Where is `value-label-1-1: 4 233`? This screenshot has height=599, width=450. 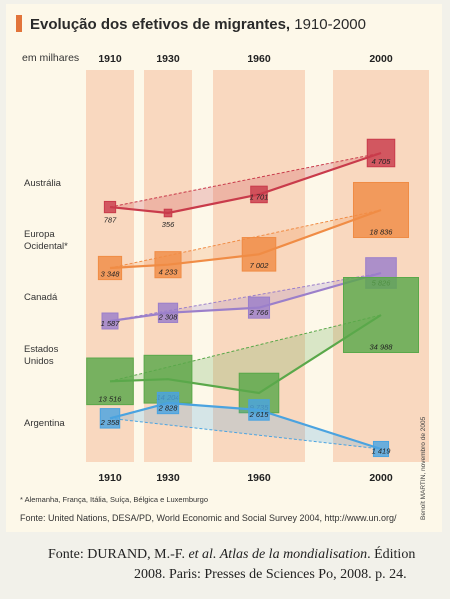
value-label-1-1: 4 233 is located at coordinates (169, 272).